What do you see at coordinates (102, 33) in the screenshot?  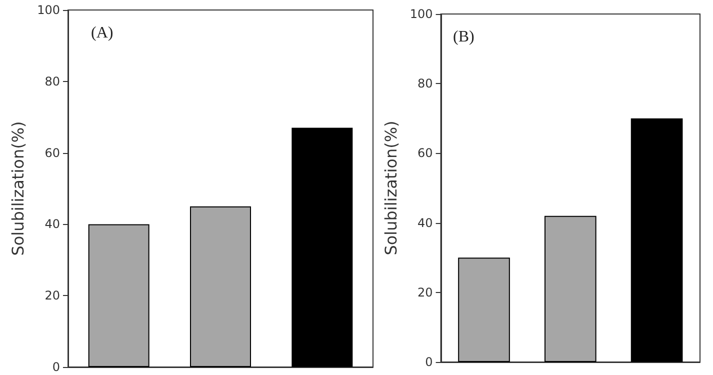 I see `text: (A)` at bounding box center [102, 33].